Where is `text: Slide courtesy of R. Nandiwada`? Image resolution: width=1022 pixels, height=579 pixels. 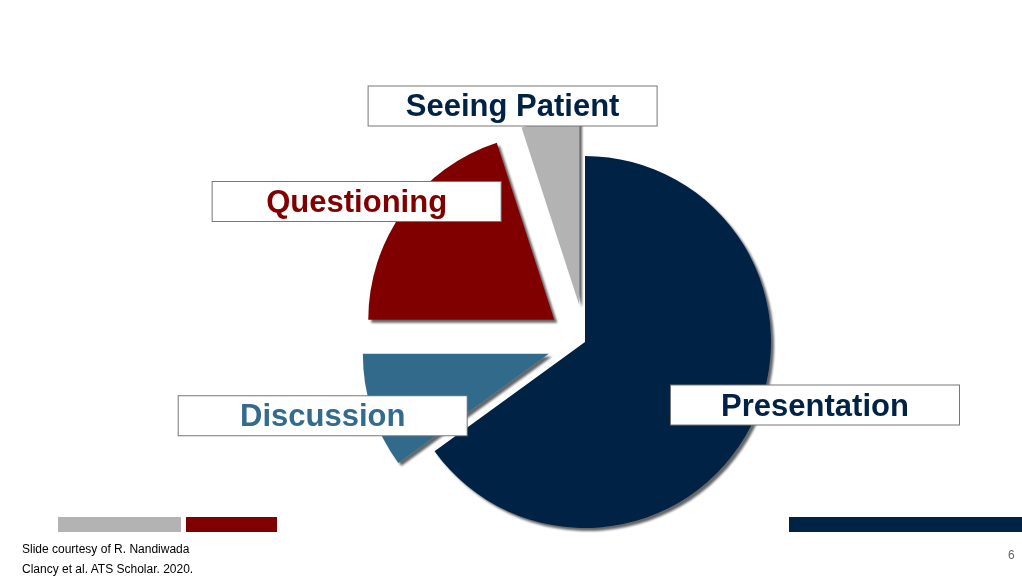 text: Slide courtesy of R. Nandiwada is located at coordinates (106, 549).